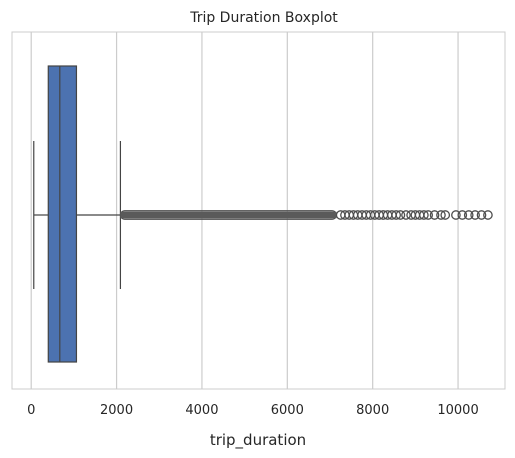 The height and width of the screenshot is (458, 515). Describe the element at coordinates (201, 410) in the screenshot. I see `x-tick-label: 4000` at that location.